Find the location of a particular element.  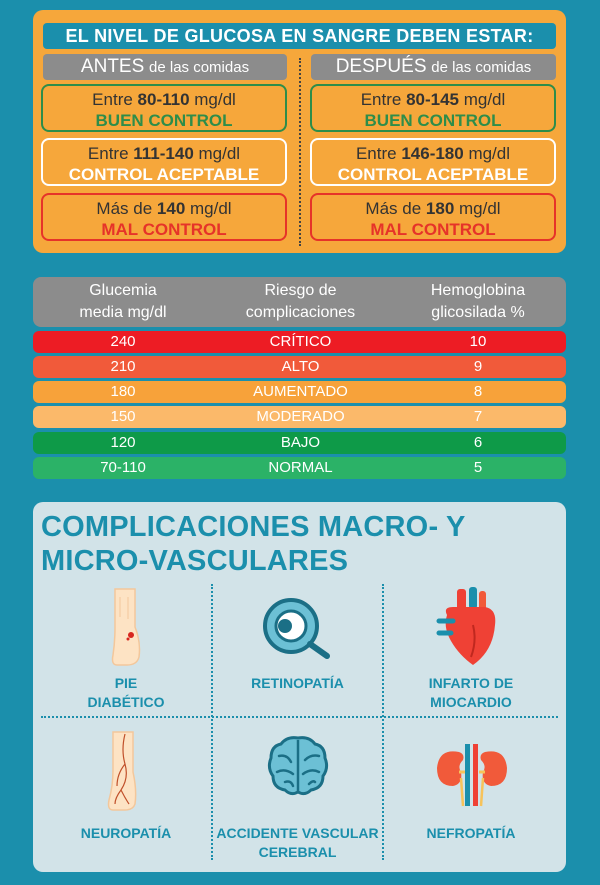

header-risk-line2: complicaciones is located at coordinates (300, 312).